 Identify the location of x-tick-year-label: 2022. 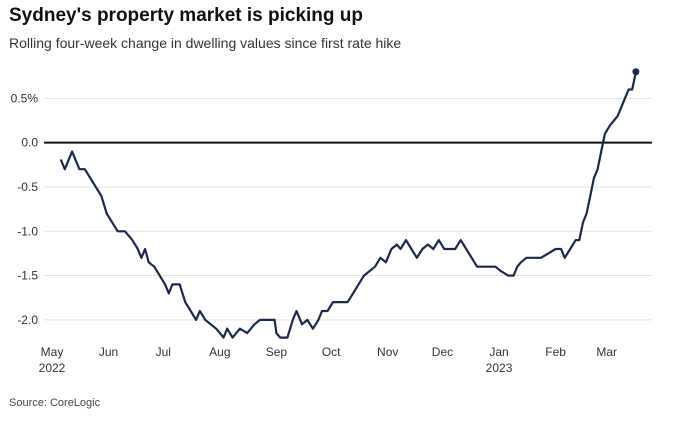
(52, 368).